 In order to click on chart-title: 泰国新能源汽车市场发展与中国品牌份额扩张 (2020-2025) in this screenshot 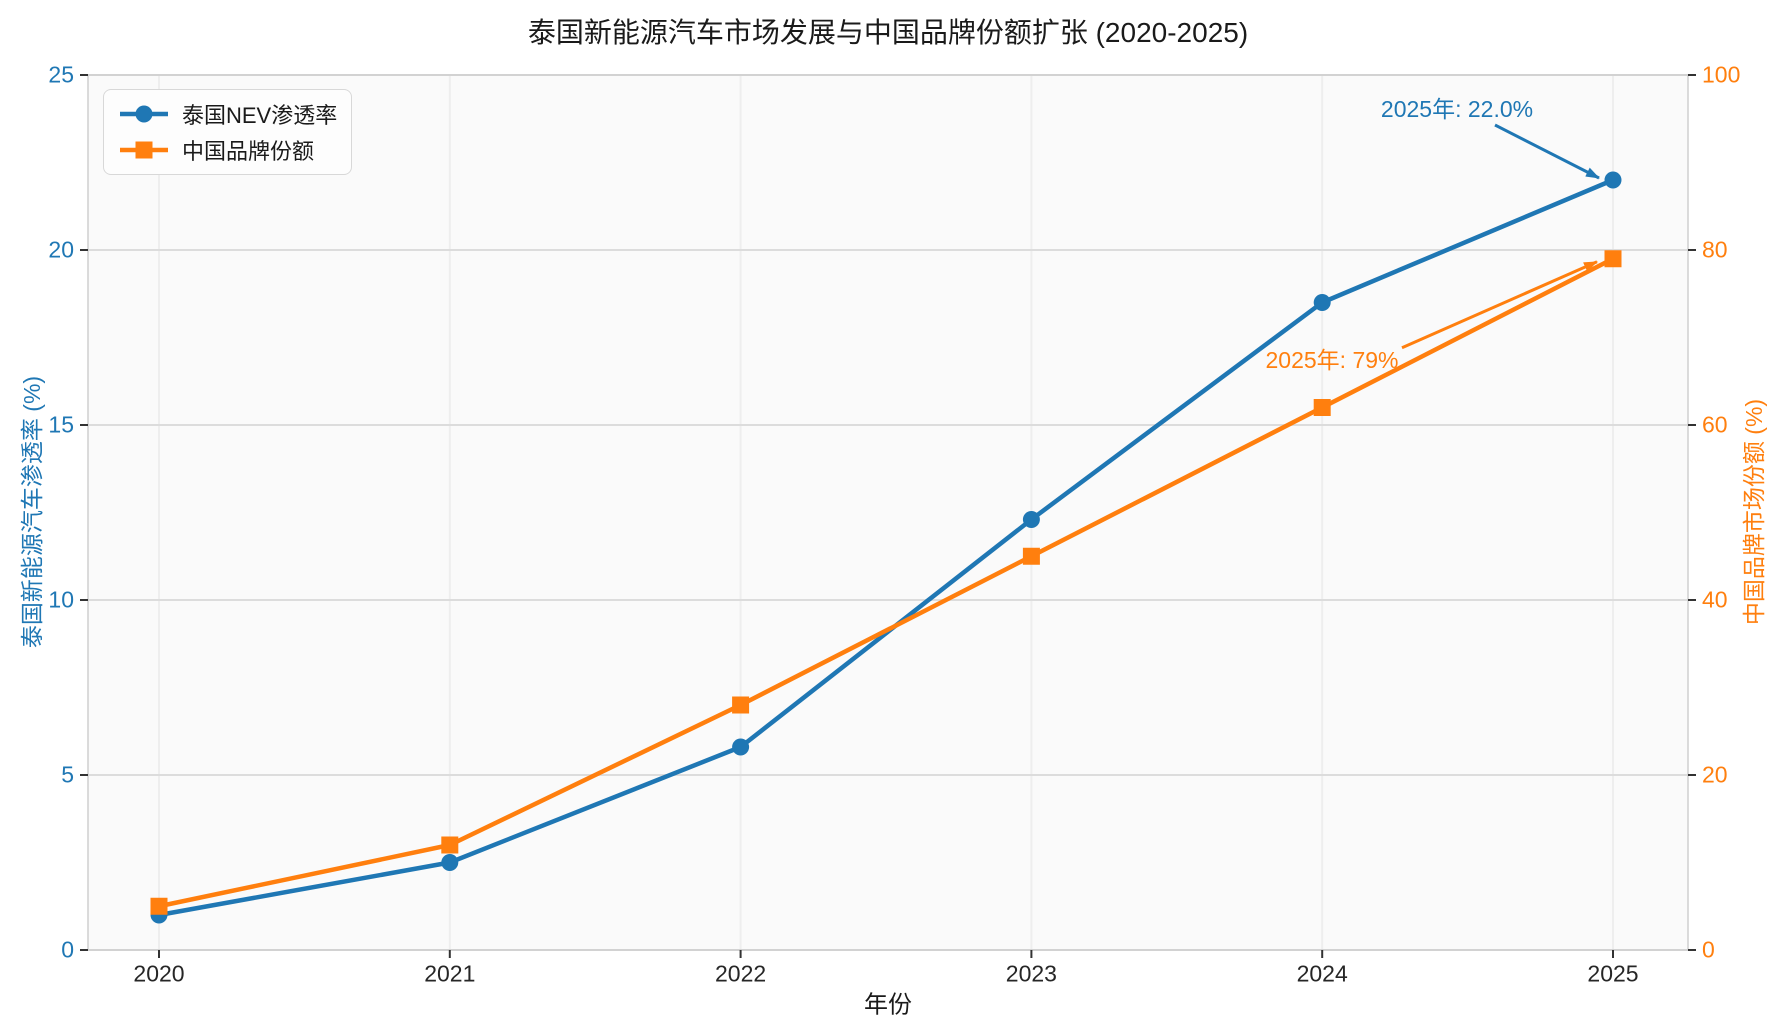, I will do `click(888, 32)`.